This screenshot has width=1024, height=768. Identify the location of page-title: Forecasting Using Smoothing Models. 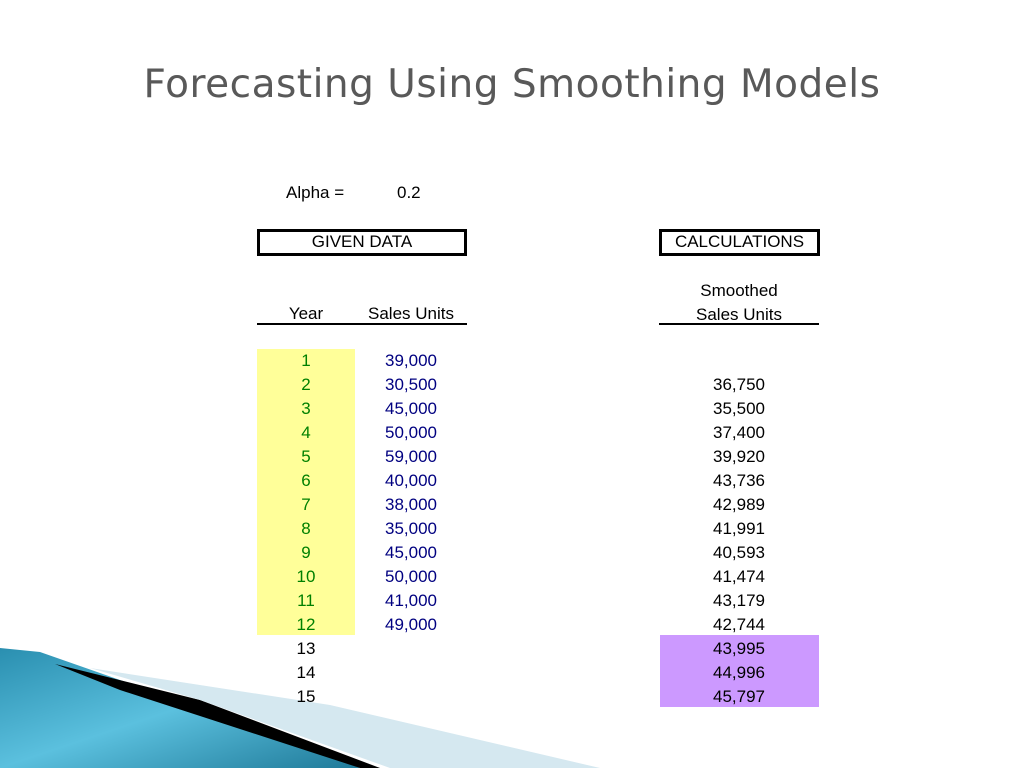
(512, 84).